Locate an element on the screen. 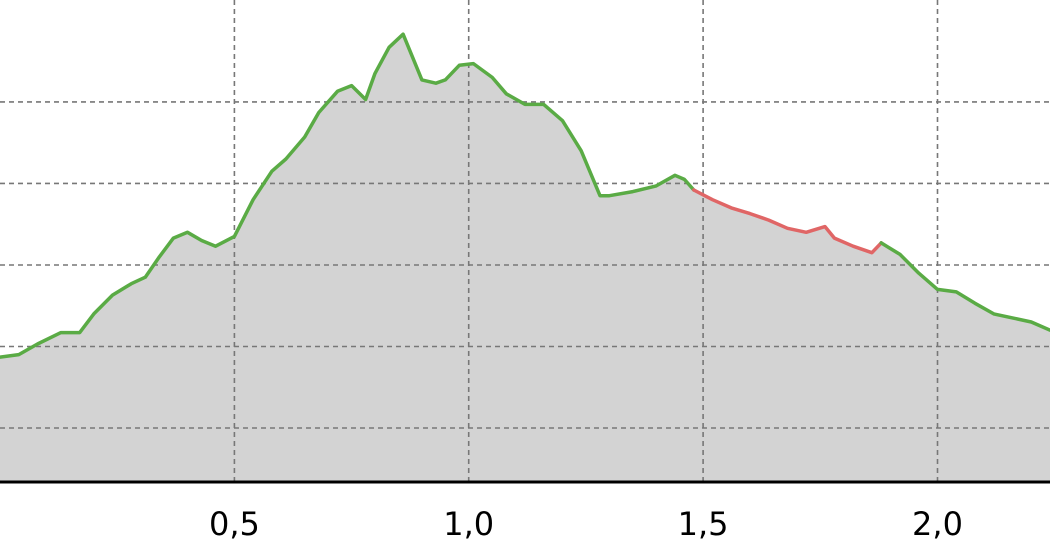 The height and width of the screenshot is (560, 1050). axis-layer: 0,5 1,0 1,5 2,0 is located at coordinates (525, 511).